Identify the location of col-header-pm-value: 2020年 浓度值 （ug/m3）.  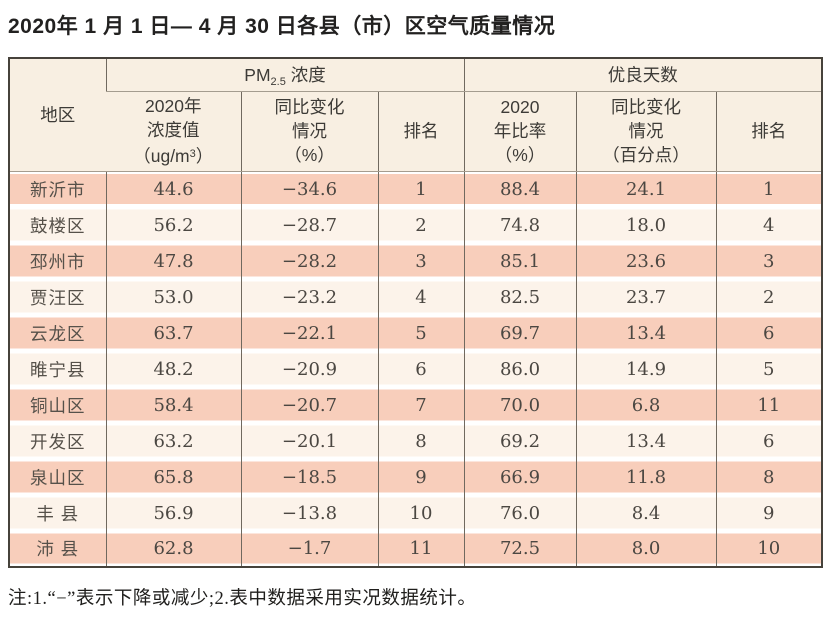
(173, 131).